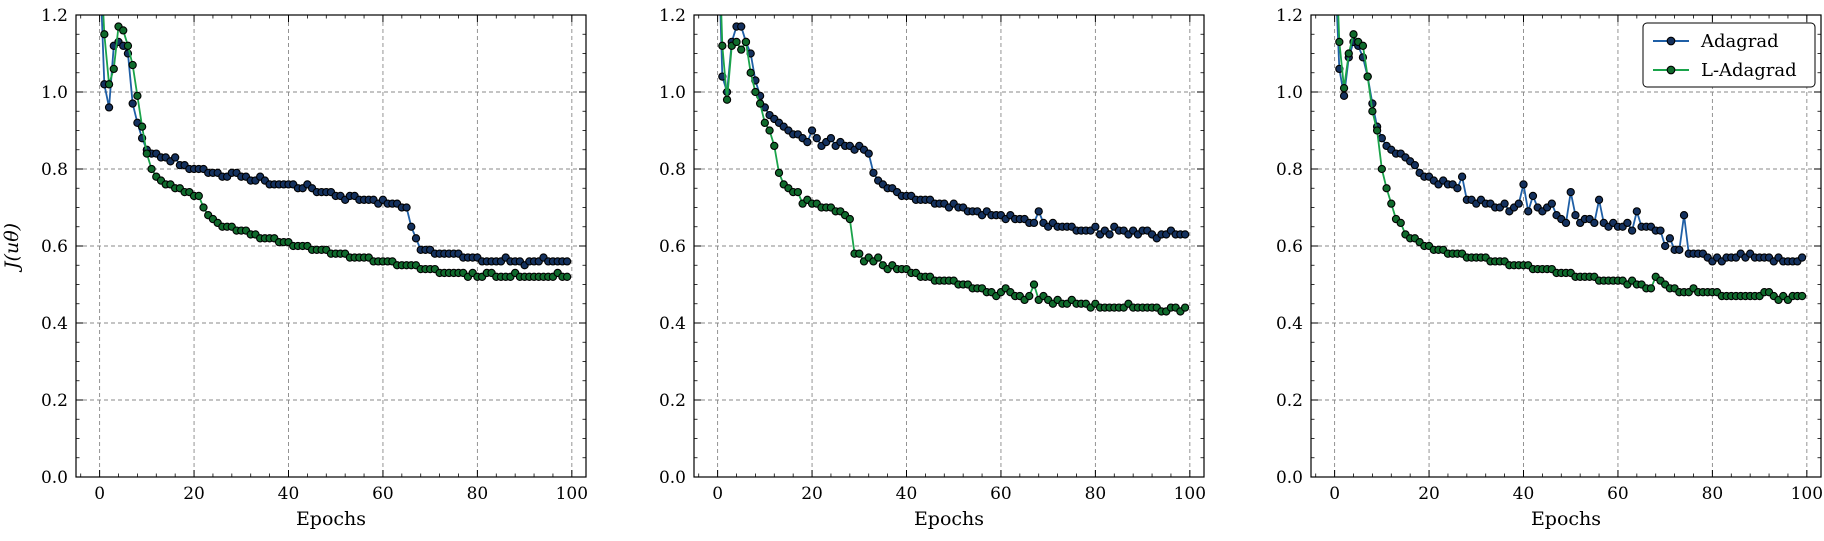 This screenshot has height=541, width=1824. What do you see at coordinates (1729, 55) in the screenshot?
I see `legend: Adagrad L-Adagrad` at bounding box center [1729, 55].